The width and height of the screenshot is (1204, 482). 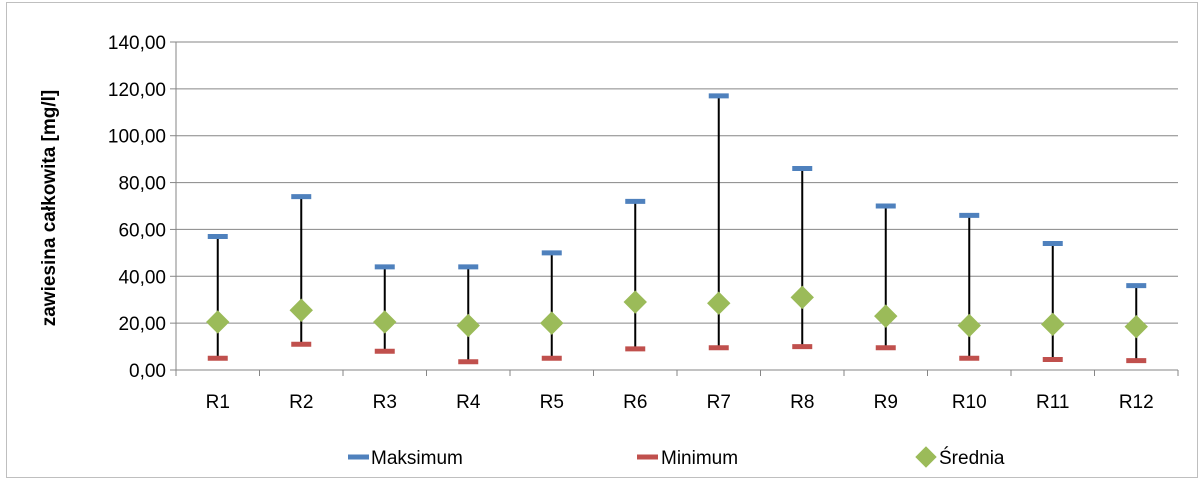 I want to click on x-tick-labels: R1 R2 R3 R4 R5 R6 R7 R8 R9 R10 R11 R12, so click(x=680, y=402).